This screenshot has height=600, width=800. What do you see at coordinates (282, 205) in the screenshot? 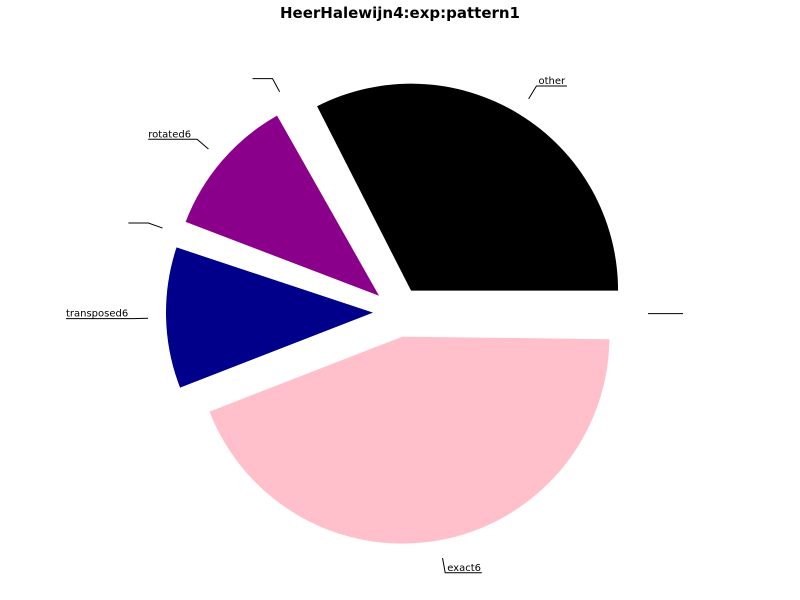
I see `pie-slice-rotated6` at bounding box center [282, 205].